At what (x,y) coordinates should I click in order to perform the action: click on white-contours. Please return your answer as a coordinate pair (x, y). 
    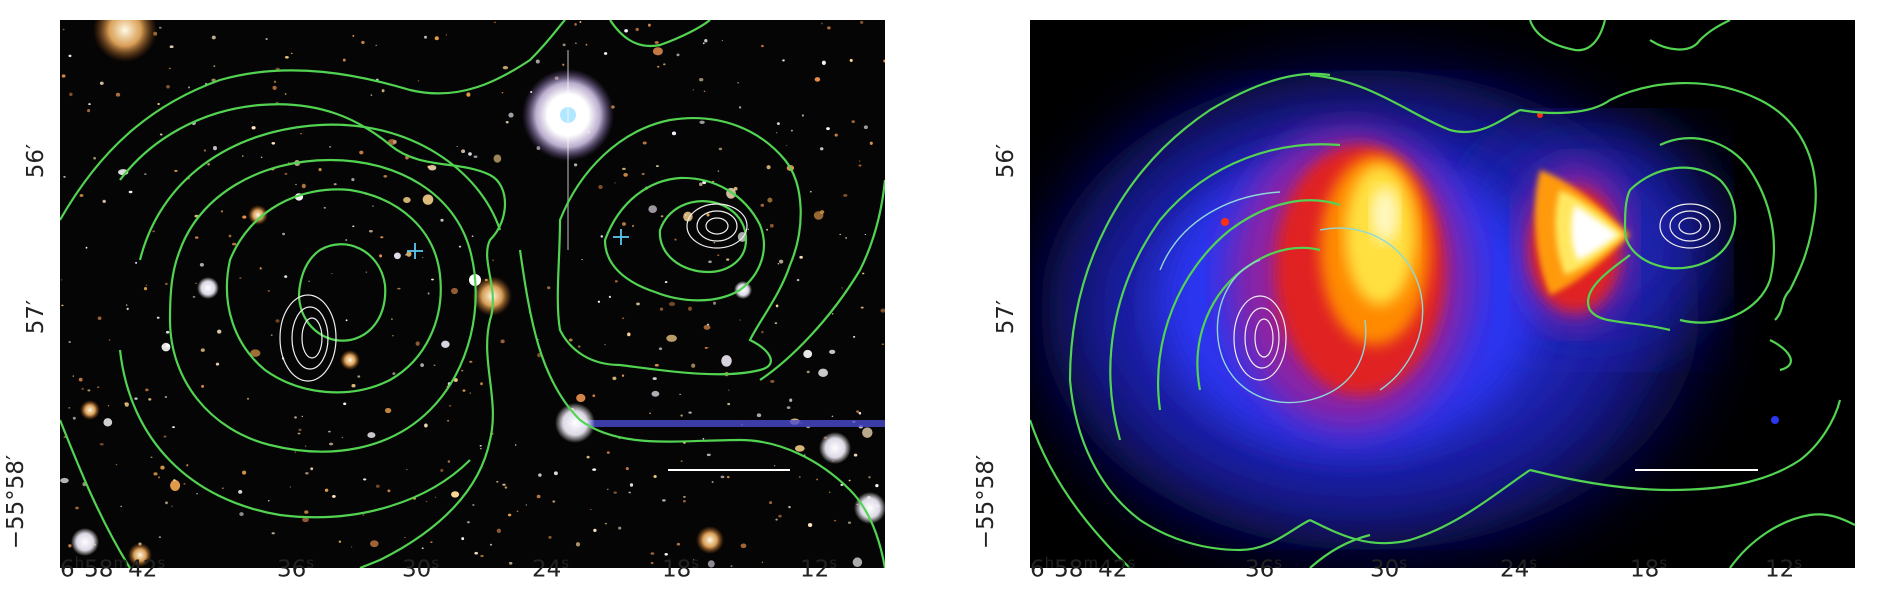
    Looking at the image, I should click on (513, 292).